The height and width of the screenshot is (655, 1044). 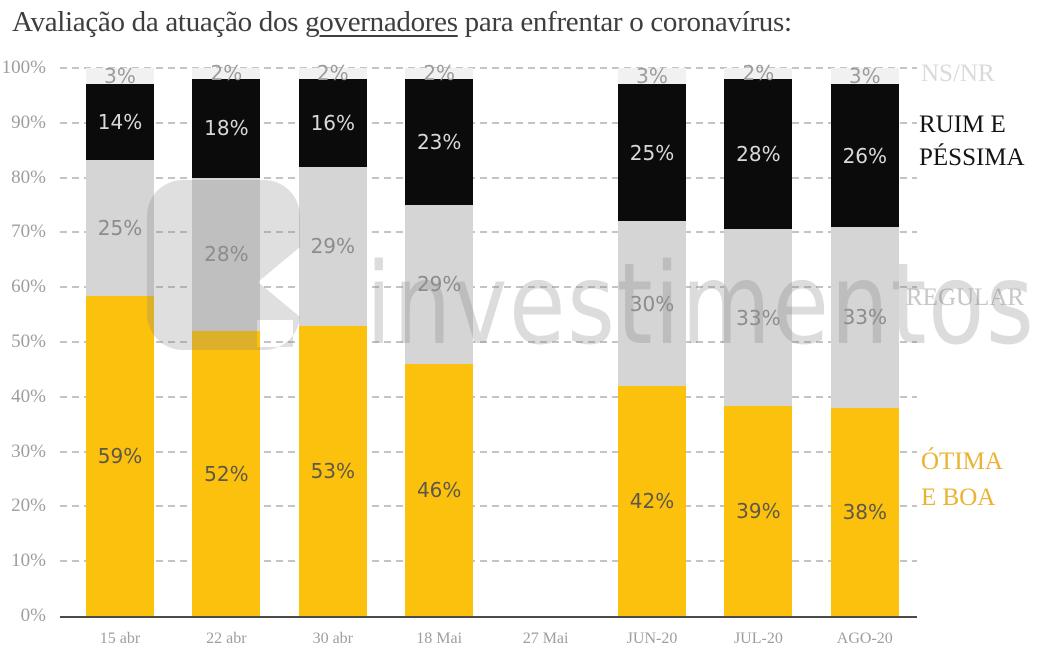 I want to click on title-highlight-underlined: governadores, so click(x=381, y=22).